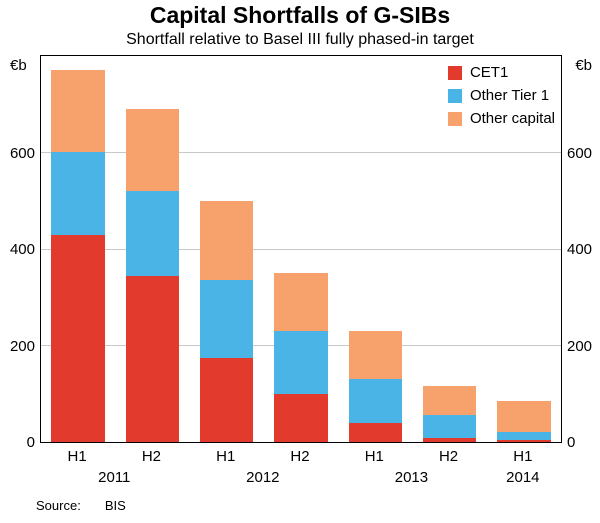  What do you see at coordinates (18, 65) in the screenshot?
I see `y-axis-unit-left: €b` at bounding box center [18, 65].